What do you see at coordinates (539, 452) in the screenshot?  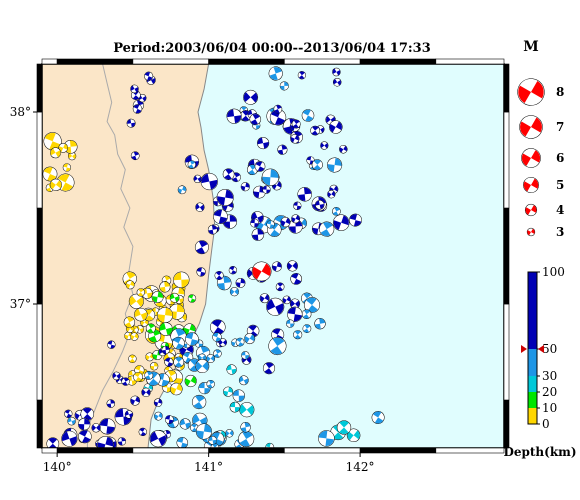 I see `depth-legend-label: Depth(km)` at bounding box center [539, 452].